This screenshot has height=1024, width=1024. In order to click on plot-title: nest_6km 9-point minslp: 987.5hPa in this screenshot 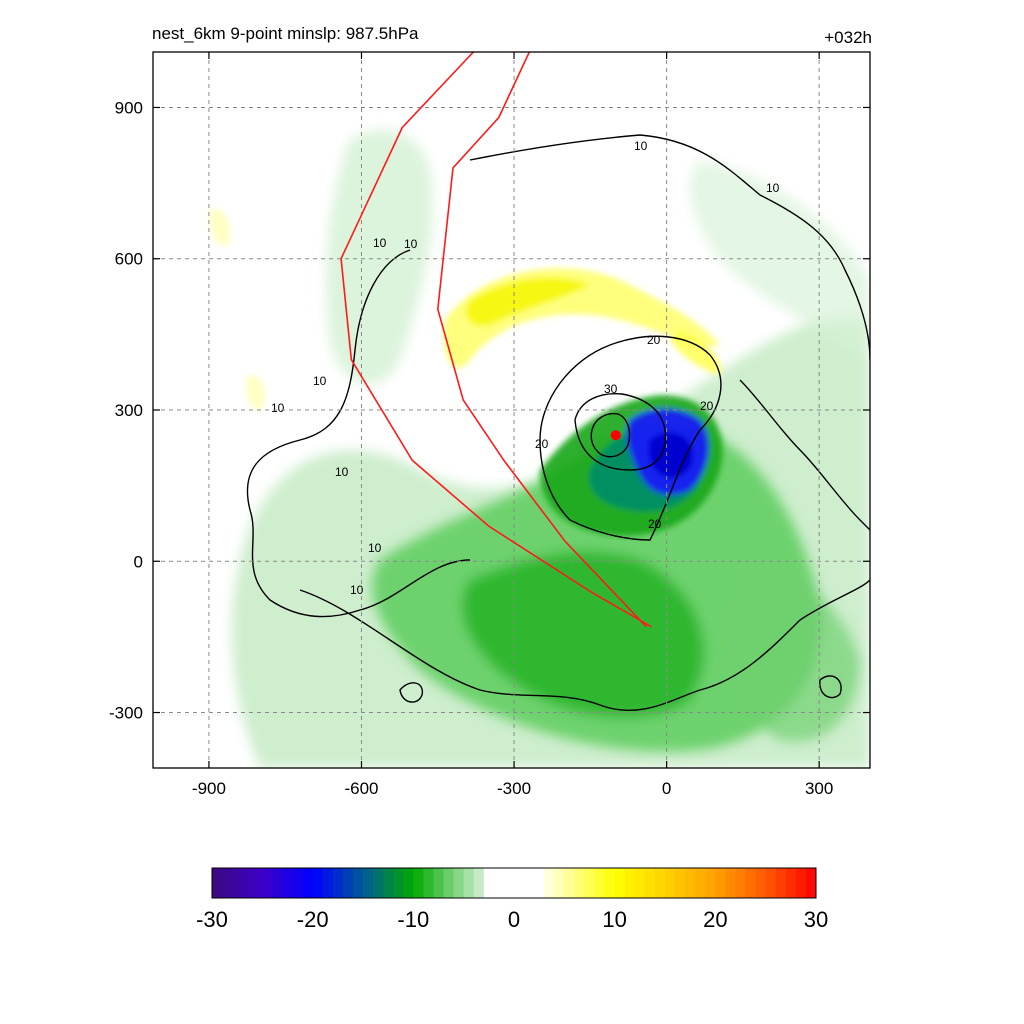, I will do `click(285, 33)`.